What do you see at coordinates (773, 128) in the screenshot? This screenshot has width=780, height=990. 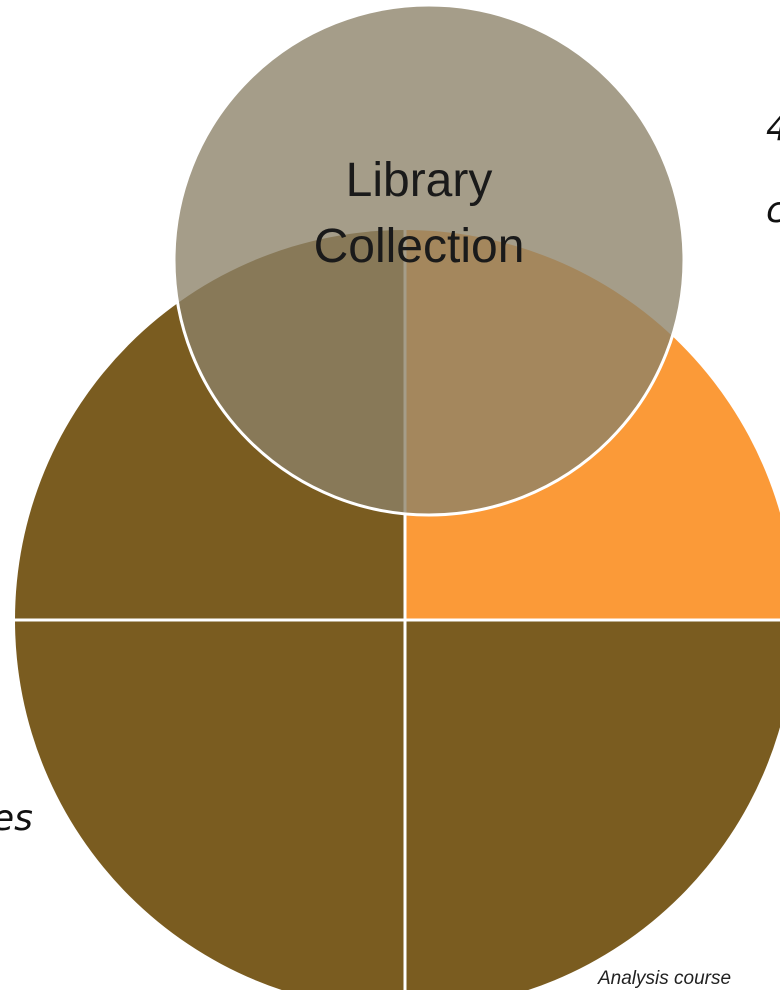 I see `right-partial-text-1: 4` at bounding box center [773, 128].